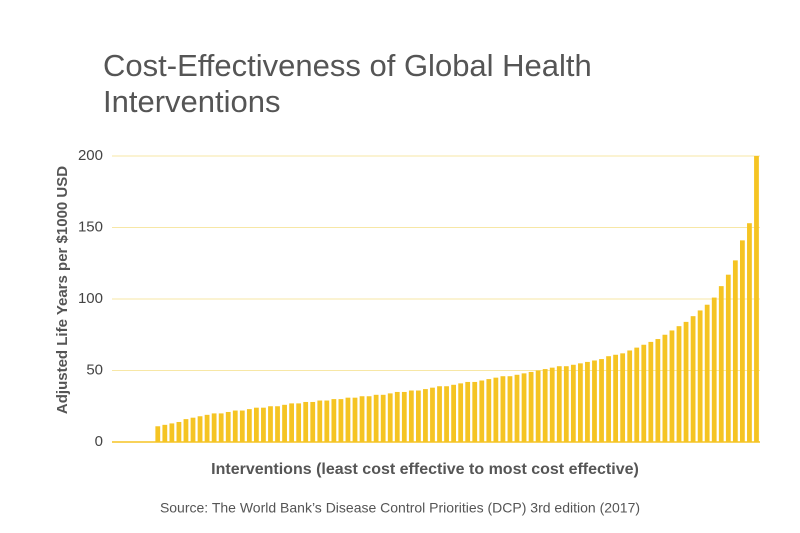 This screenshot has width=800, height=533. I want to click on y-tick-label: 0, so click(99, 441).